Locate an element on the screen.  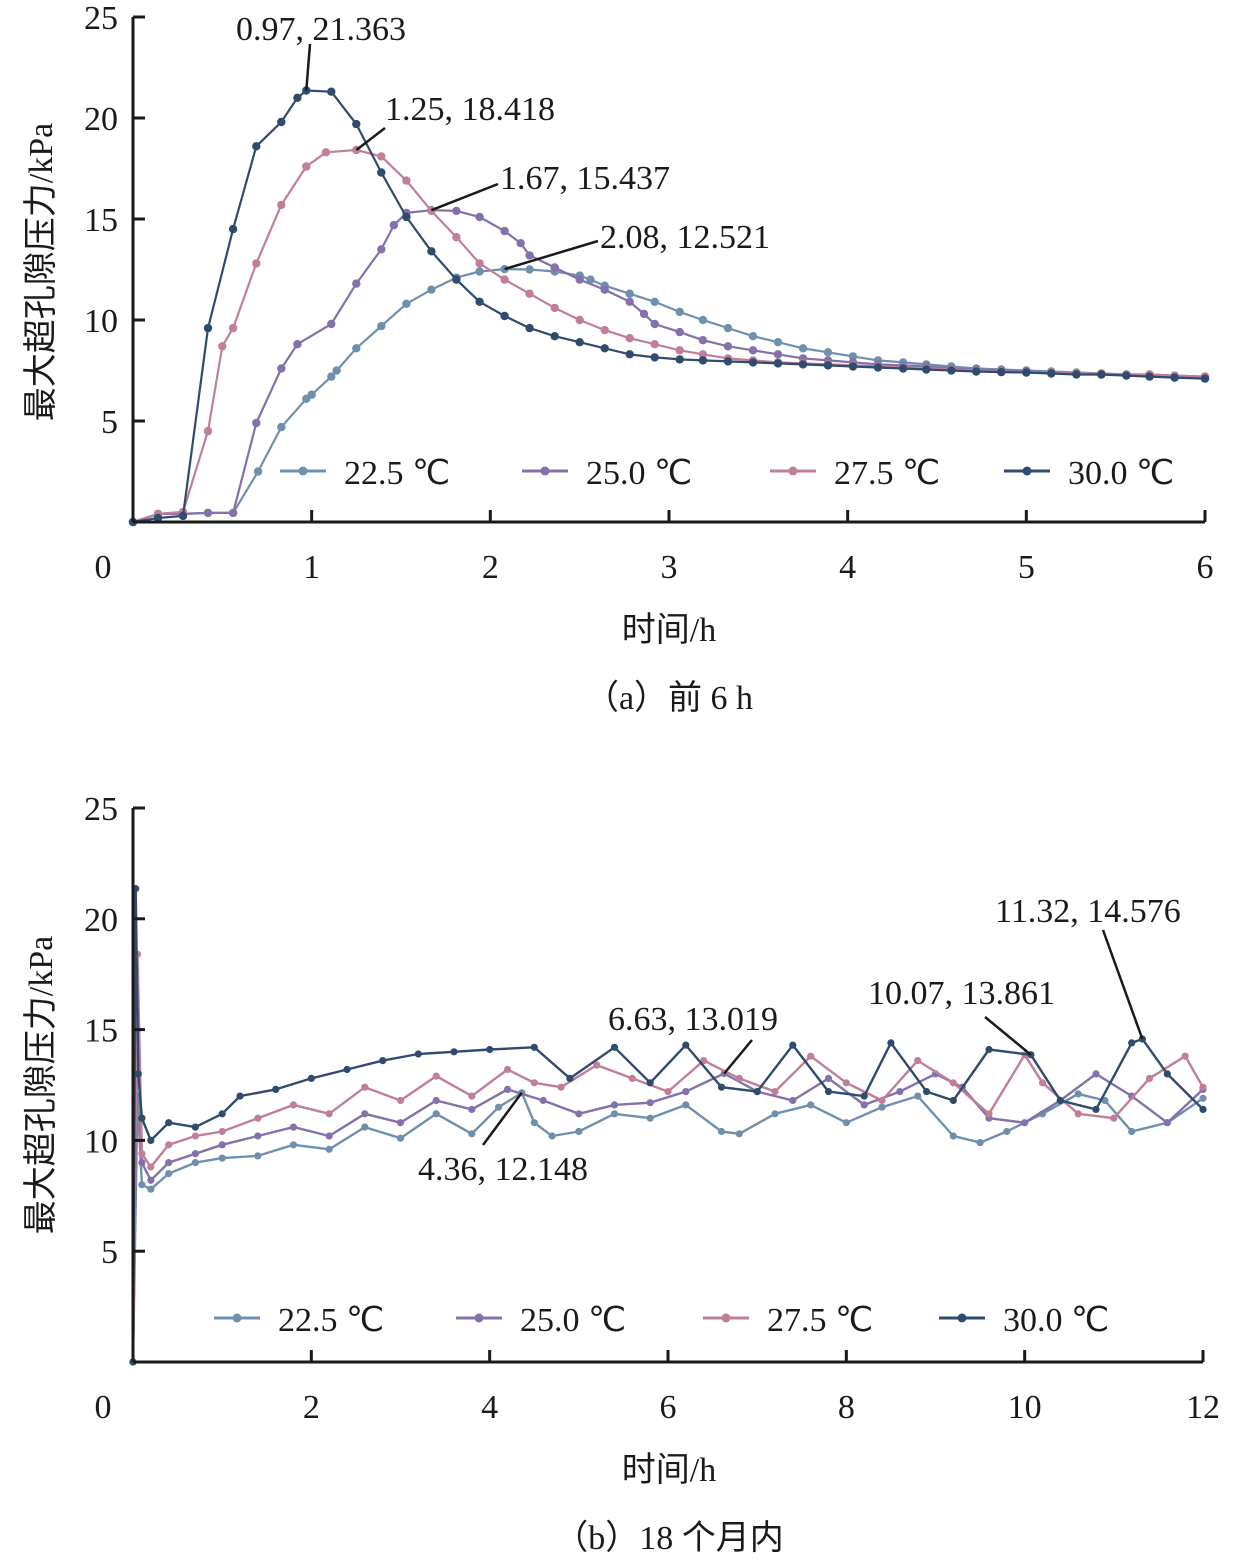
x-tick-label: 8 is located at coordinates (846, 1407).